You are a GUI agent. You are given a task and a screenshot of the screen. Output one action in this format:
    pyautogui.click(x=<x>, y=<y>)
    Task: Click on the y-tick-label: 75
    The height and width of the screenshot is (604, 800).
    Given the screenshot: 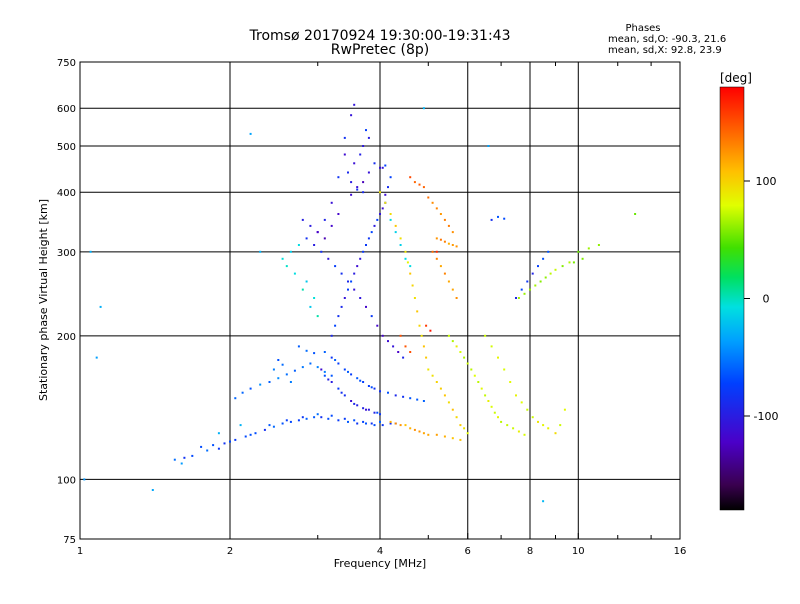 What is the action you would take?
    pyautogui.click(x=69, y=540)
    